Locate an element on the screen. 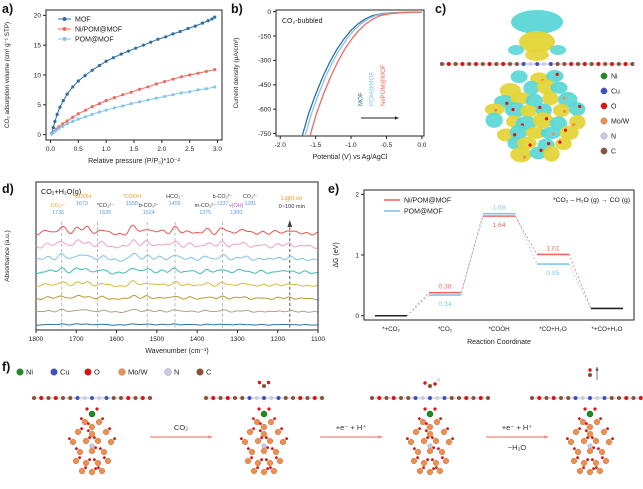 This screenshot has height=489, width=643. x-tick-label: -2.0 is located at coordinates (281, 145).